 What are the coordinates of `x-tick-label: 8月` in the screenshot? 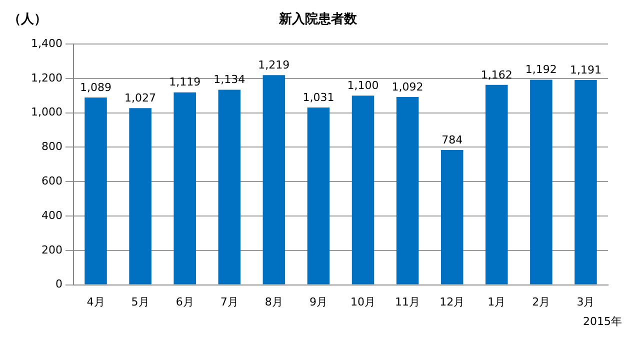 It's located at (273, 301).